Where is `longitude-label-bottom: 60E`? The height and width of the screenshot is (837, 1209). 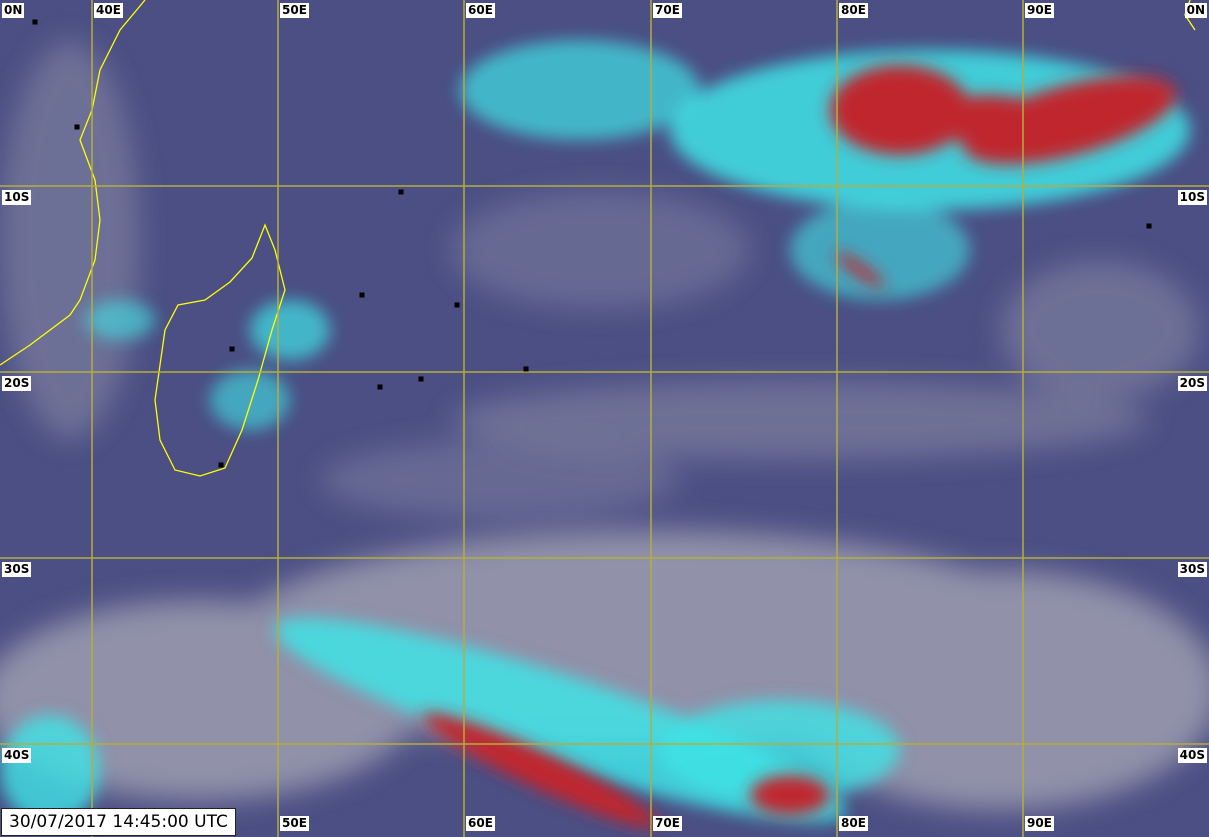
longitude-label-bottom: 60E is located at coordinates (480, 823).